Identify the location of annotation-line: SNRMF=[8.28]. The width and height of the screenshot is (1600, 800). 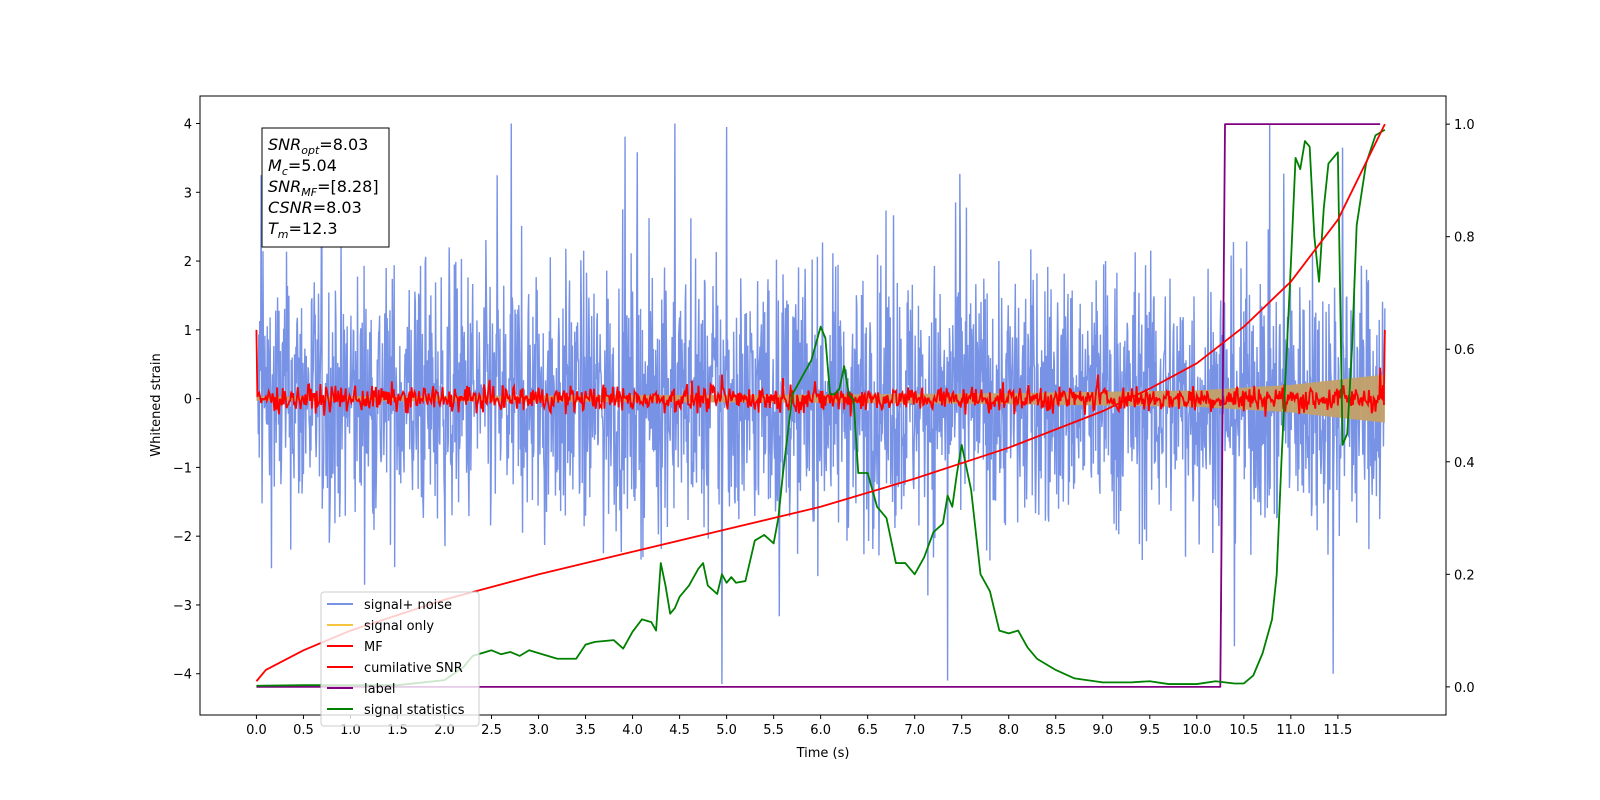
(323, 188).